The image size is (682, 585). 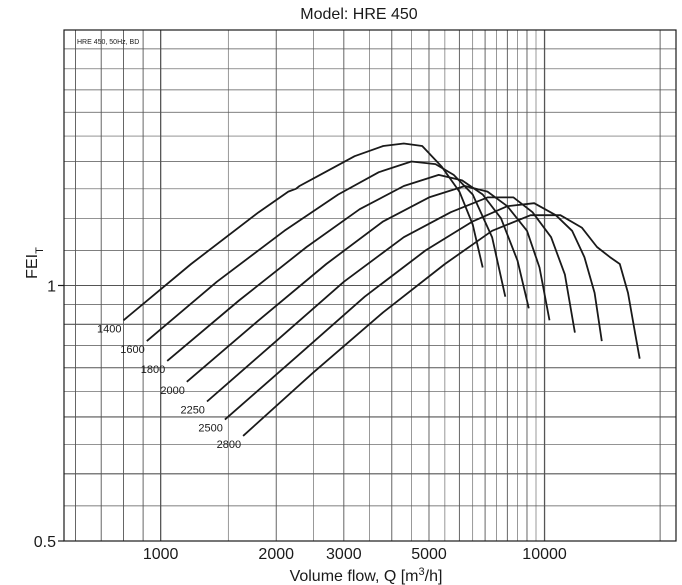 I want to click on series-label-2500: 2500, so click(x=210, y=429).